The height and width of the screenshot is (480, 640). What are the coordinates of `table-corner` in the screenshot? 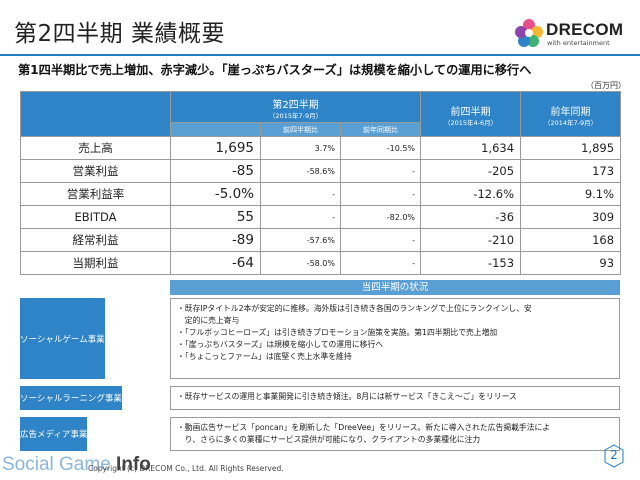 It's located at (95, 114).